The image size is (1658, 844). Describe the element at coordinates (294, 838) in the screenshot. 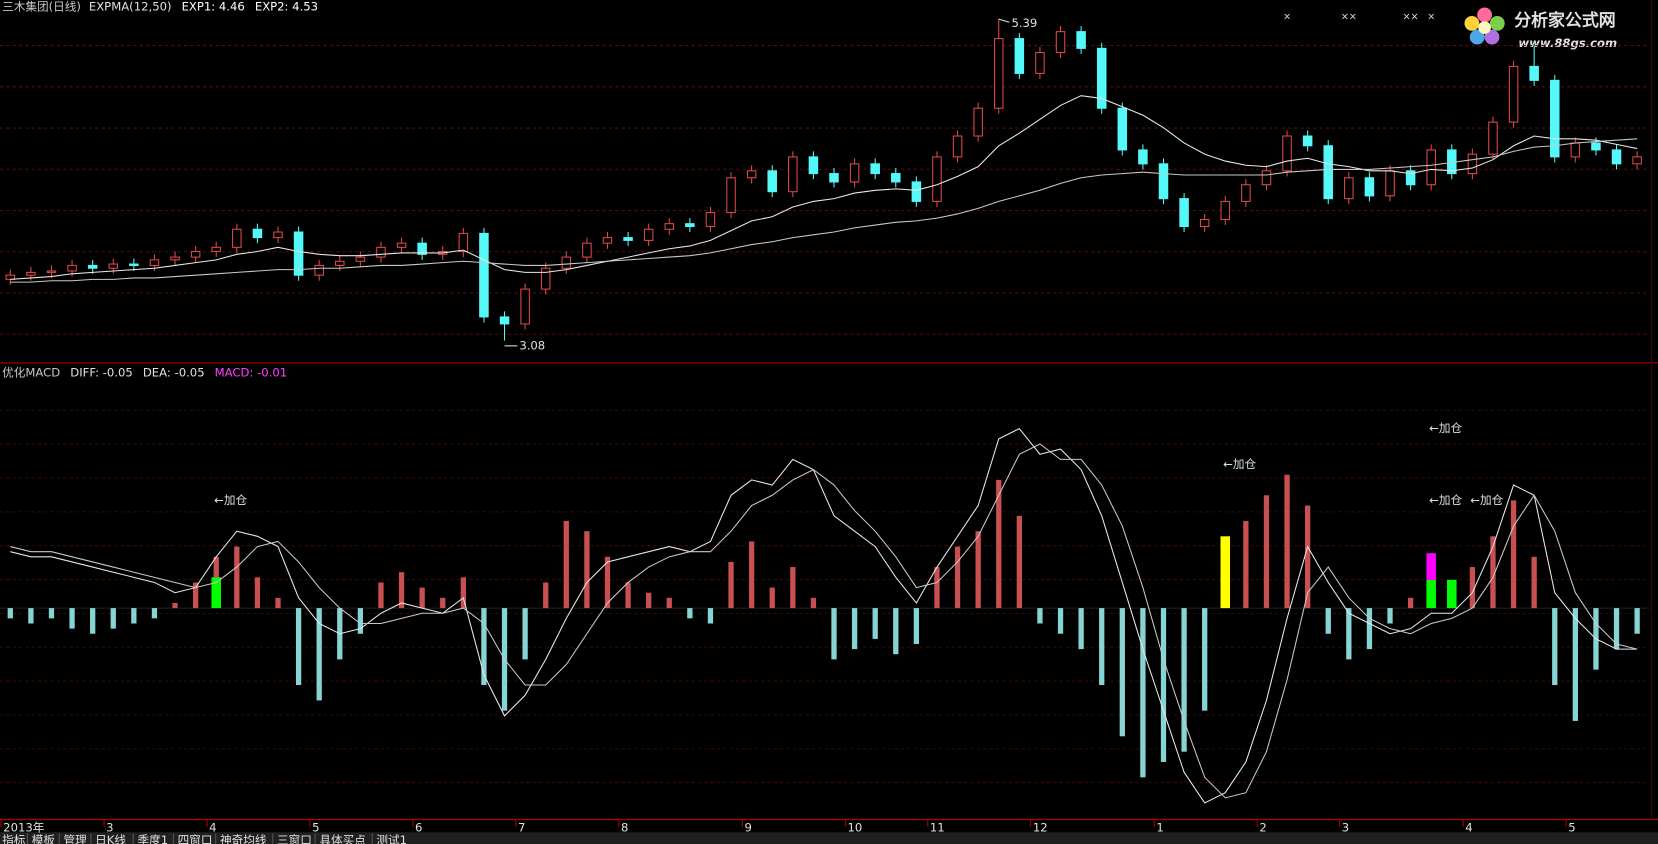

I see `tab: 三窗口` at that location.